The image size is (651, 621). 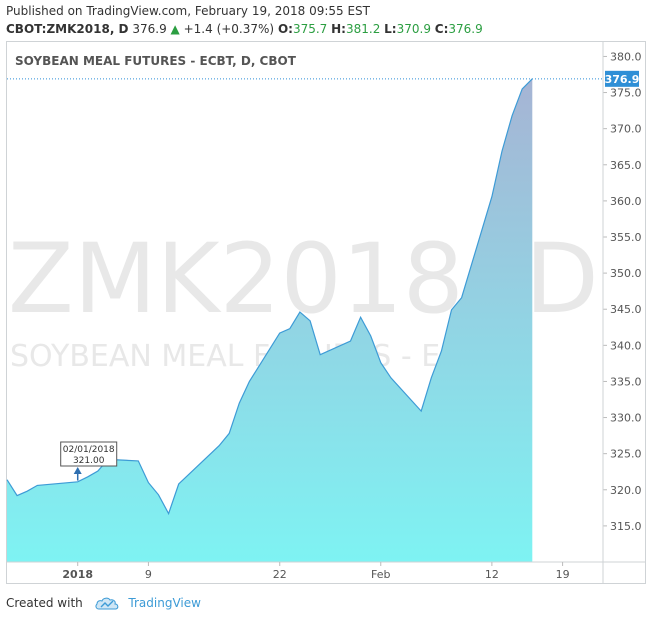 I want to click on annotation-value: 321.00, so click(x=89, y=461).